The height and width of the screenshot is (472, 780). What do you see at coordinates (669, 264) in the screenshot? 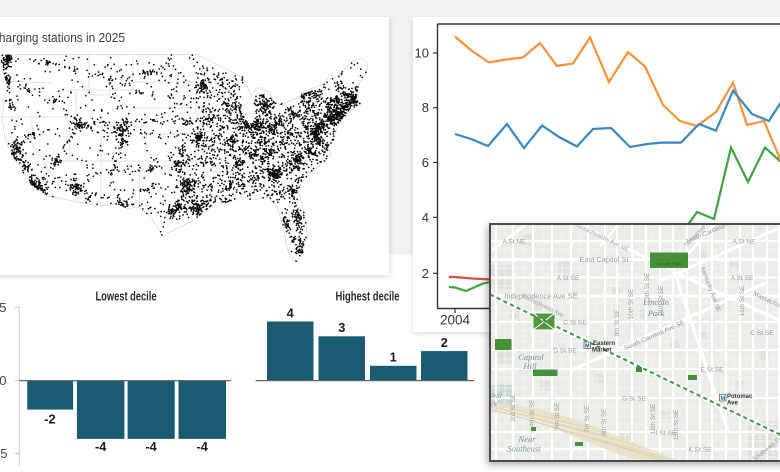
I see `svg-text: Lincoln Park` at bounding box center [669, 264].